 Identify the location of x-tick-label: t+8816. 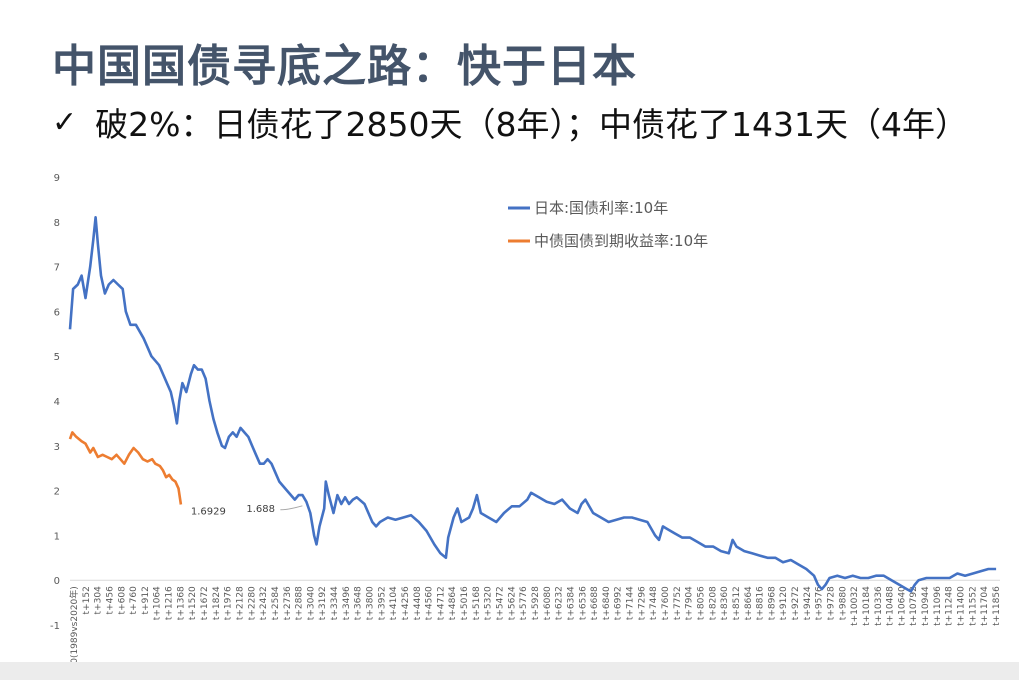
(761, 603).